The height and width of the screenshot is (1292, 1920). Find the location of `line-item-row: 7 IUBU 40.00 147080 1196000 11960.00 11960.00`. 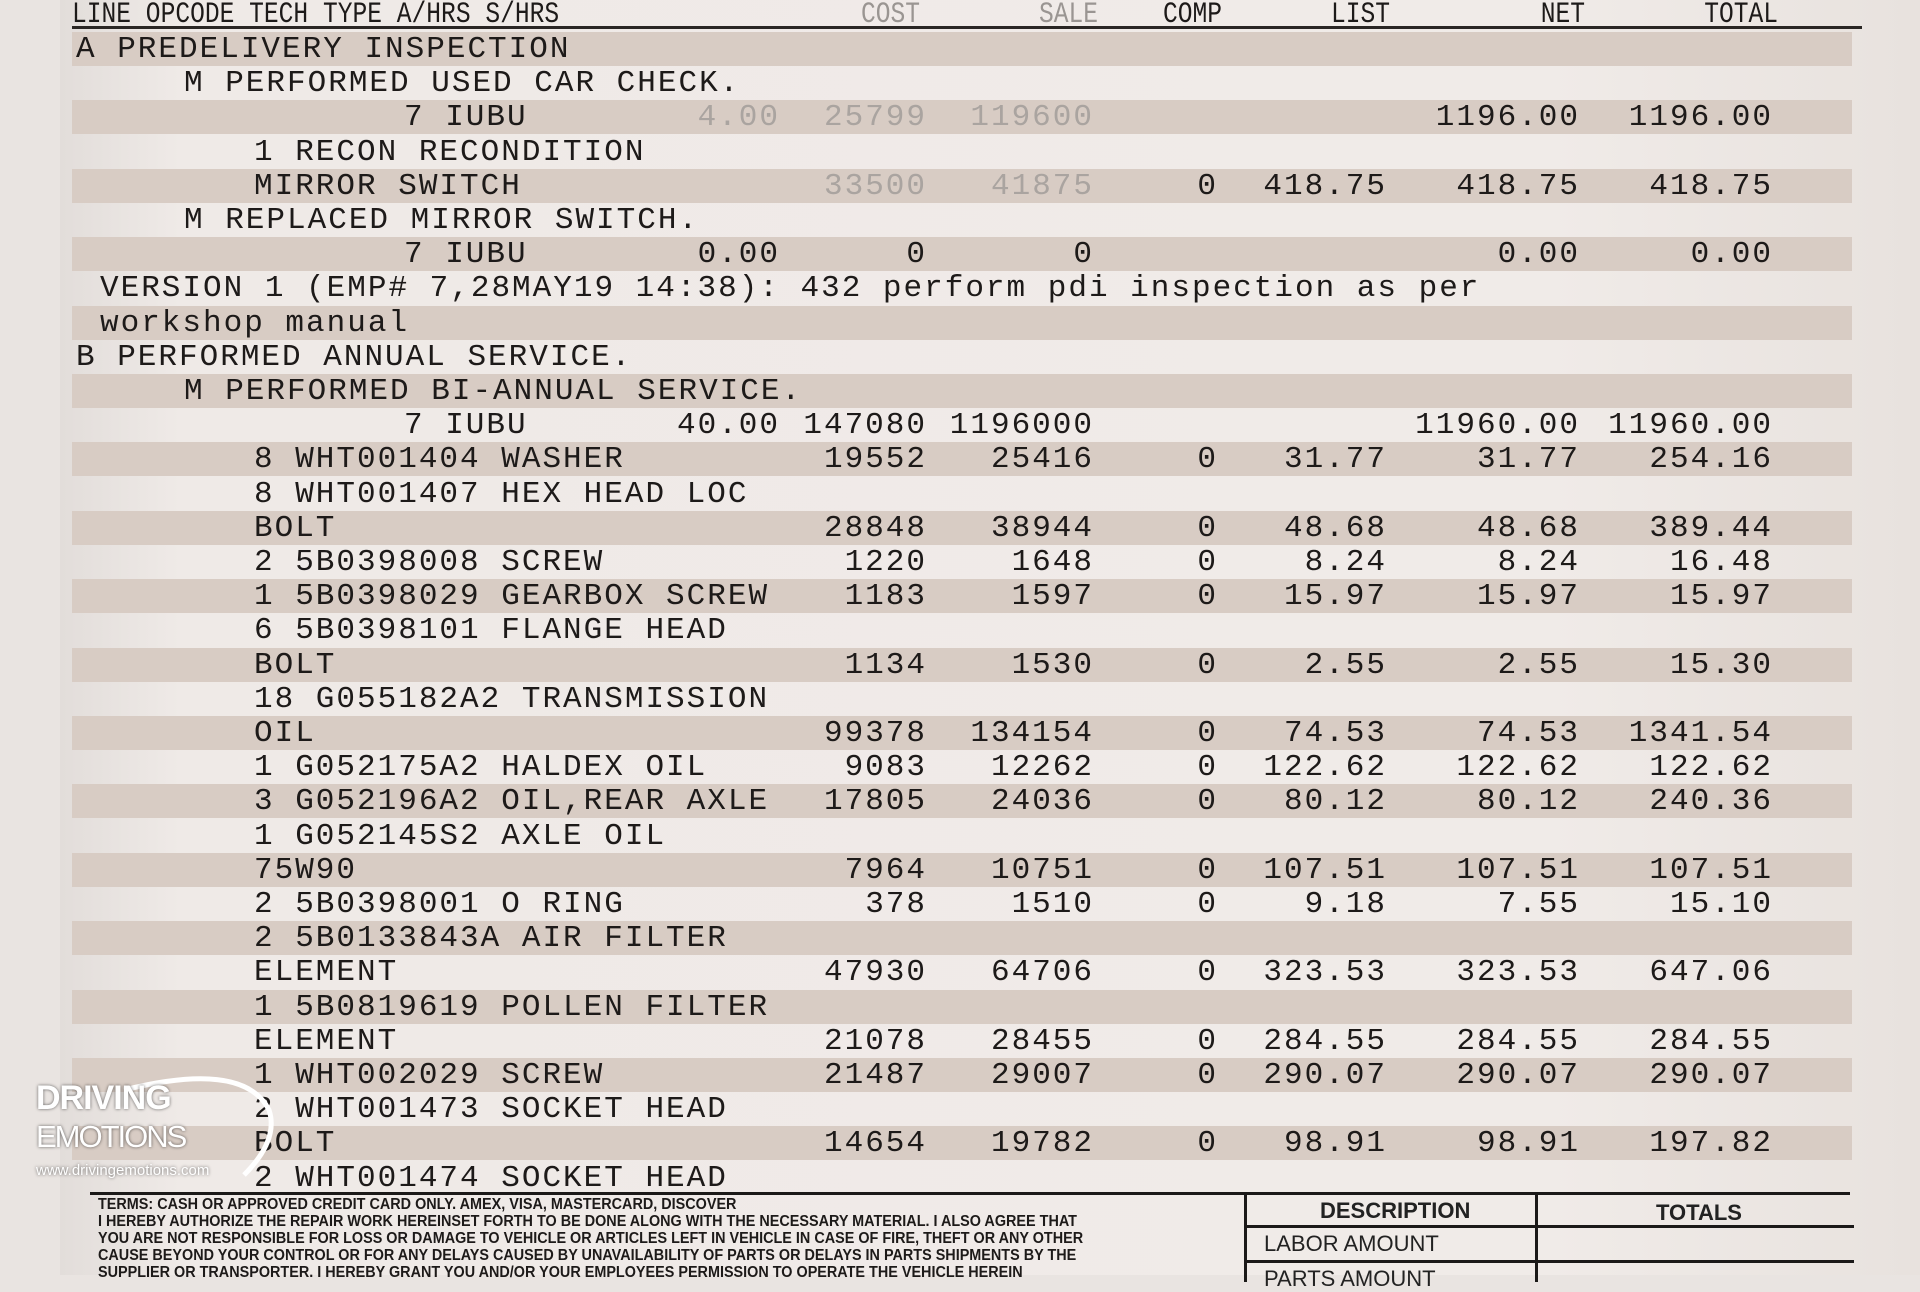

line-item-row: 7 IUBU 40.00 147080 1196000 11960.00 11960.00 is located at coordinates (962, 425).